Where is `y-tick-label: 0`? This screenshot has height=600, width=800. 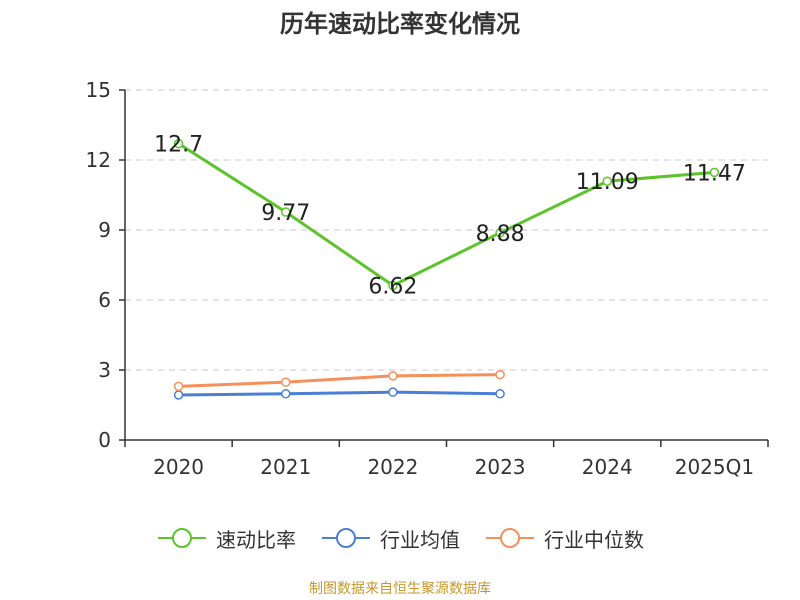
y-tick-label: 0 is located at coordinates (104, 440).